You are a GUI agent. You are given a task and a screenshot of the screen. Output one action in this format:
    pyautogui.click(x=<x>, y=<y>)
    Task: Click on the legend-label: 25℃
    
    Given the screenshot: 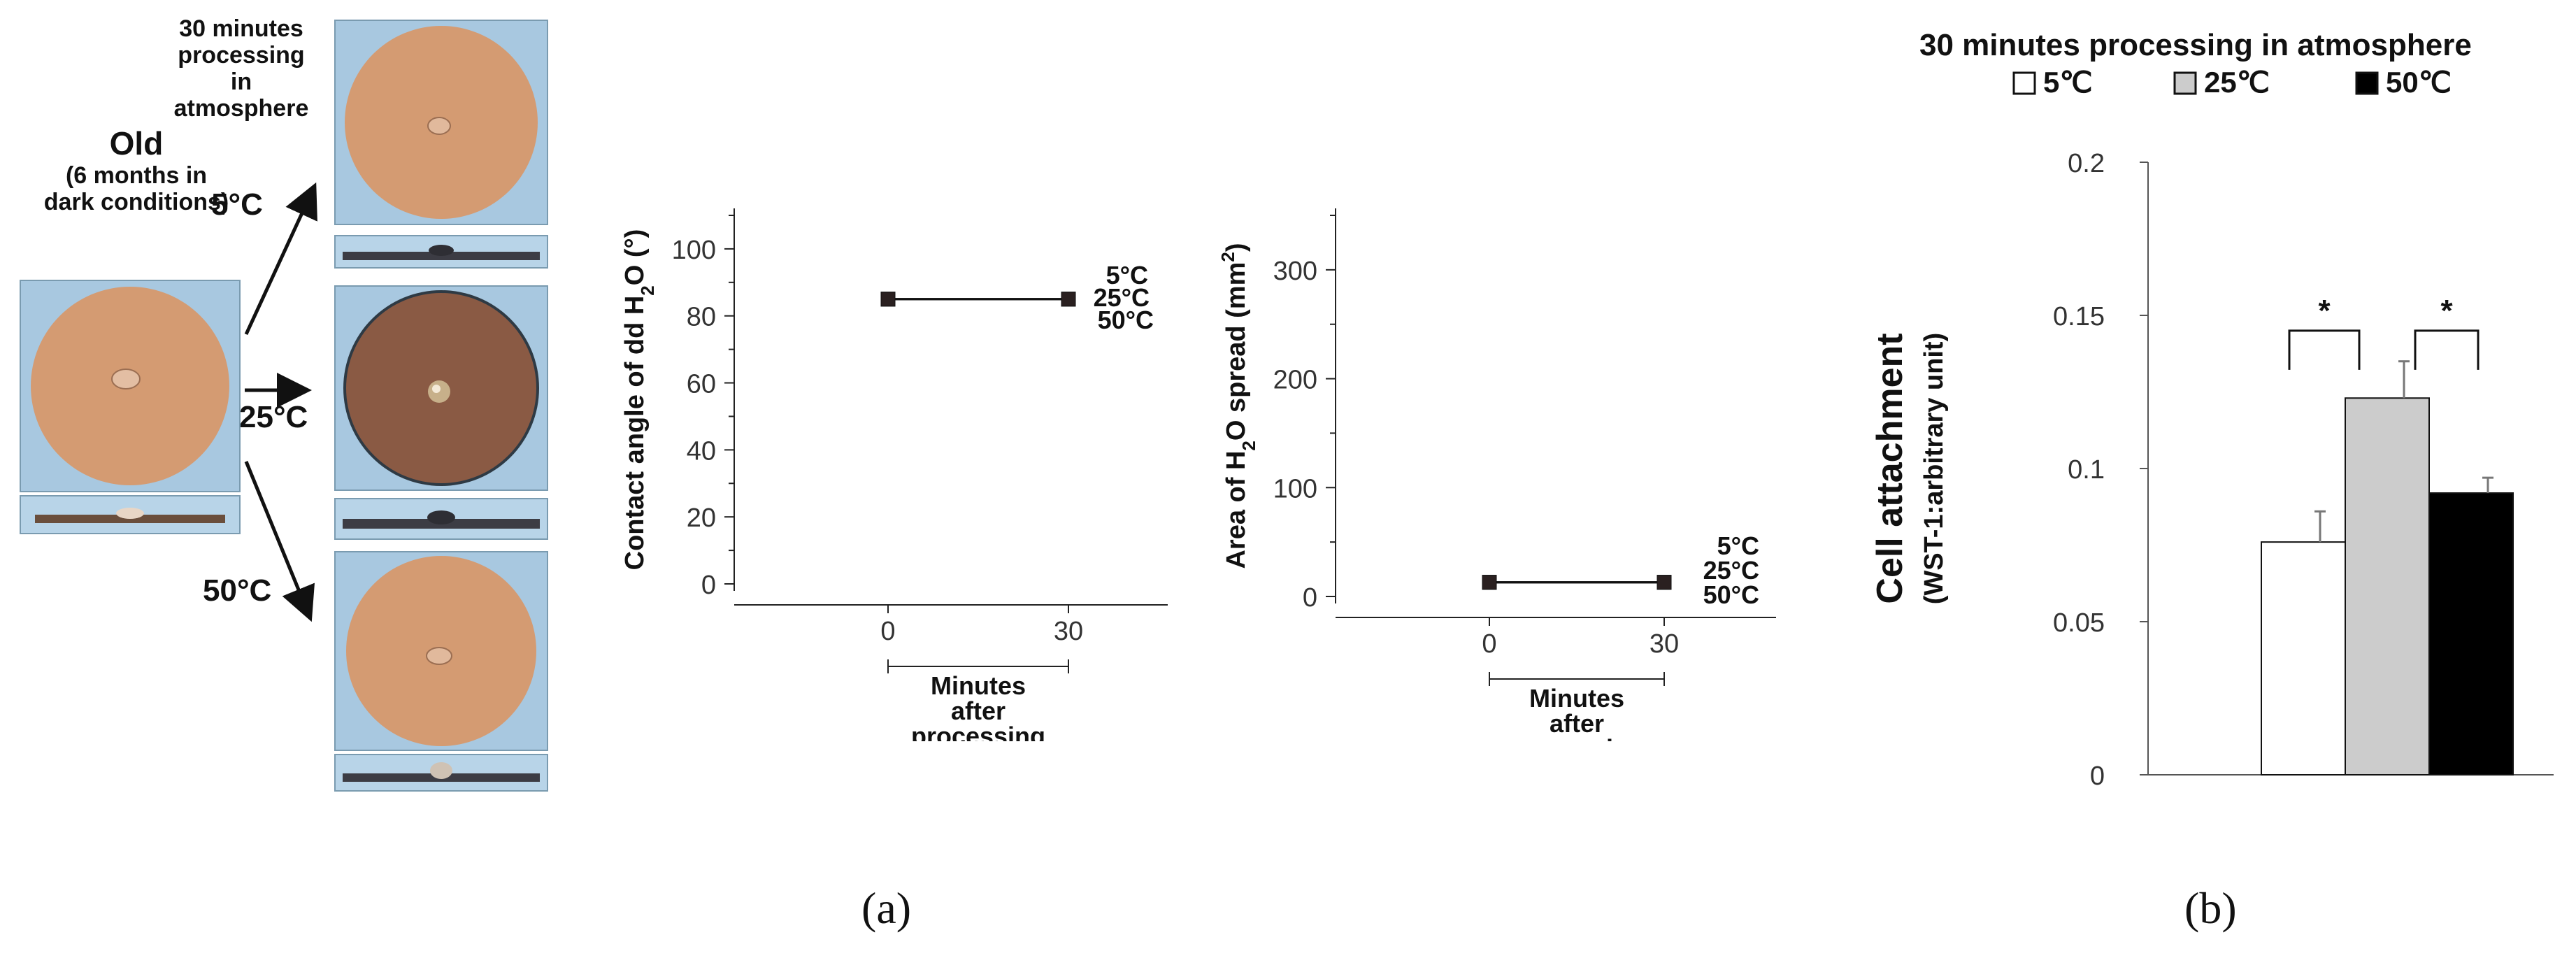 What is the action you would take?
    pyautogui.click(x=2237, y=82)
    